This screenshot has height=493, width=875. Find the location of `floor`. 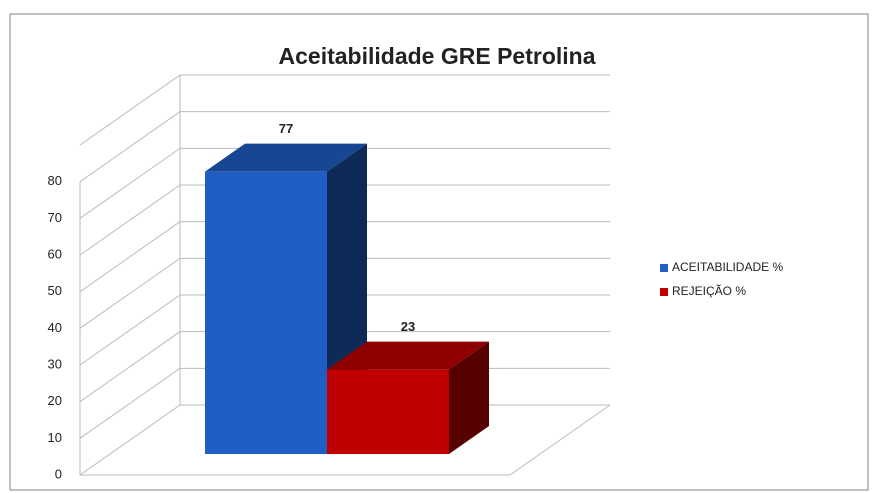

floor is located at coordinates (345, 440).